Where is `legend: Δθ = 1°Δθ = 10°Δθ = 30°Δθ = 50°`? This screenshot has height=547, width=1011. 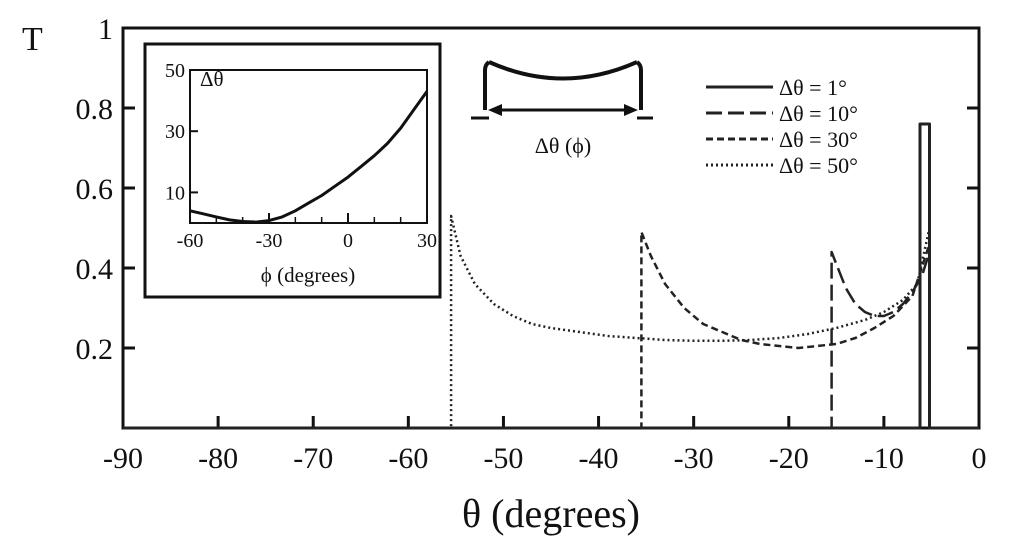
legend: Δθ = 1°Δθ = 10°Δθ = 30°Δθ = 50° is located at coordinates (782, 126).